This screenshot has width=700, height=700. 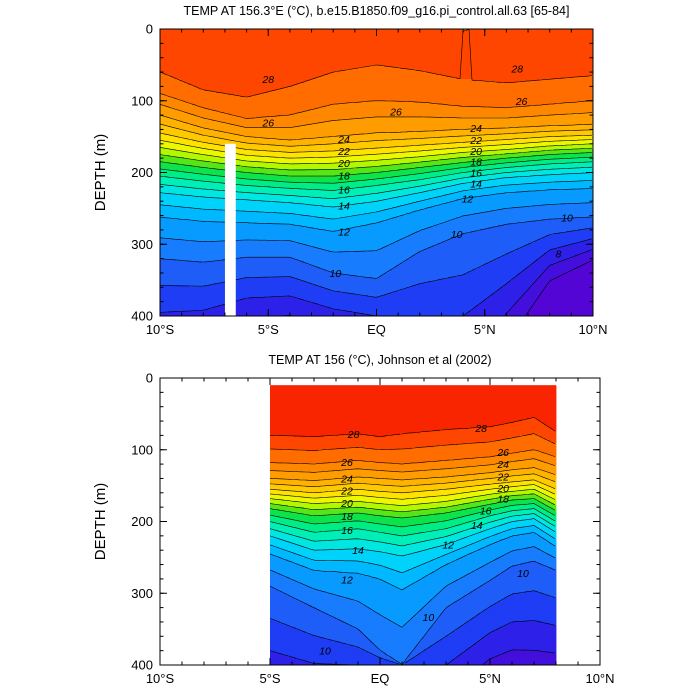 What do you see at coordinates (558, 255) in the screenshot?
I see `contour-label: 8` at bounding box center [558, 255].